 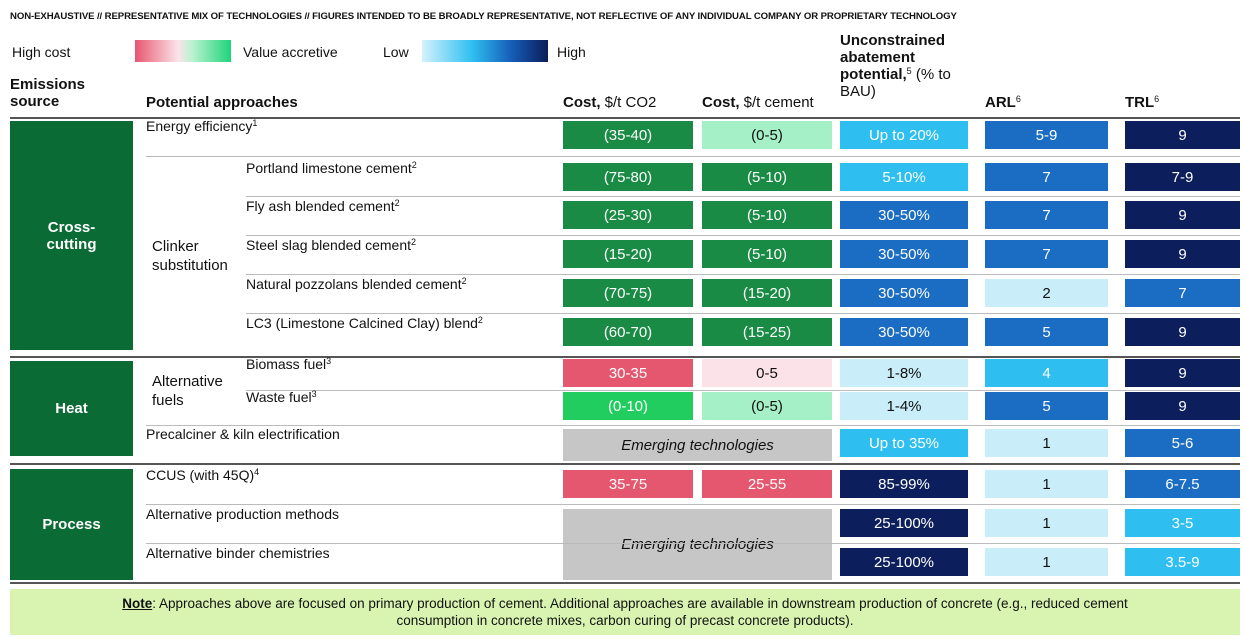 What do you see at coordinates (909, 71) in the screenshot?
I see `footnote: 5` at bounding box center [909, 71].